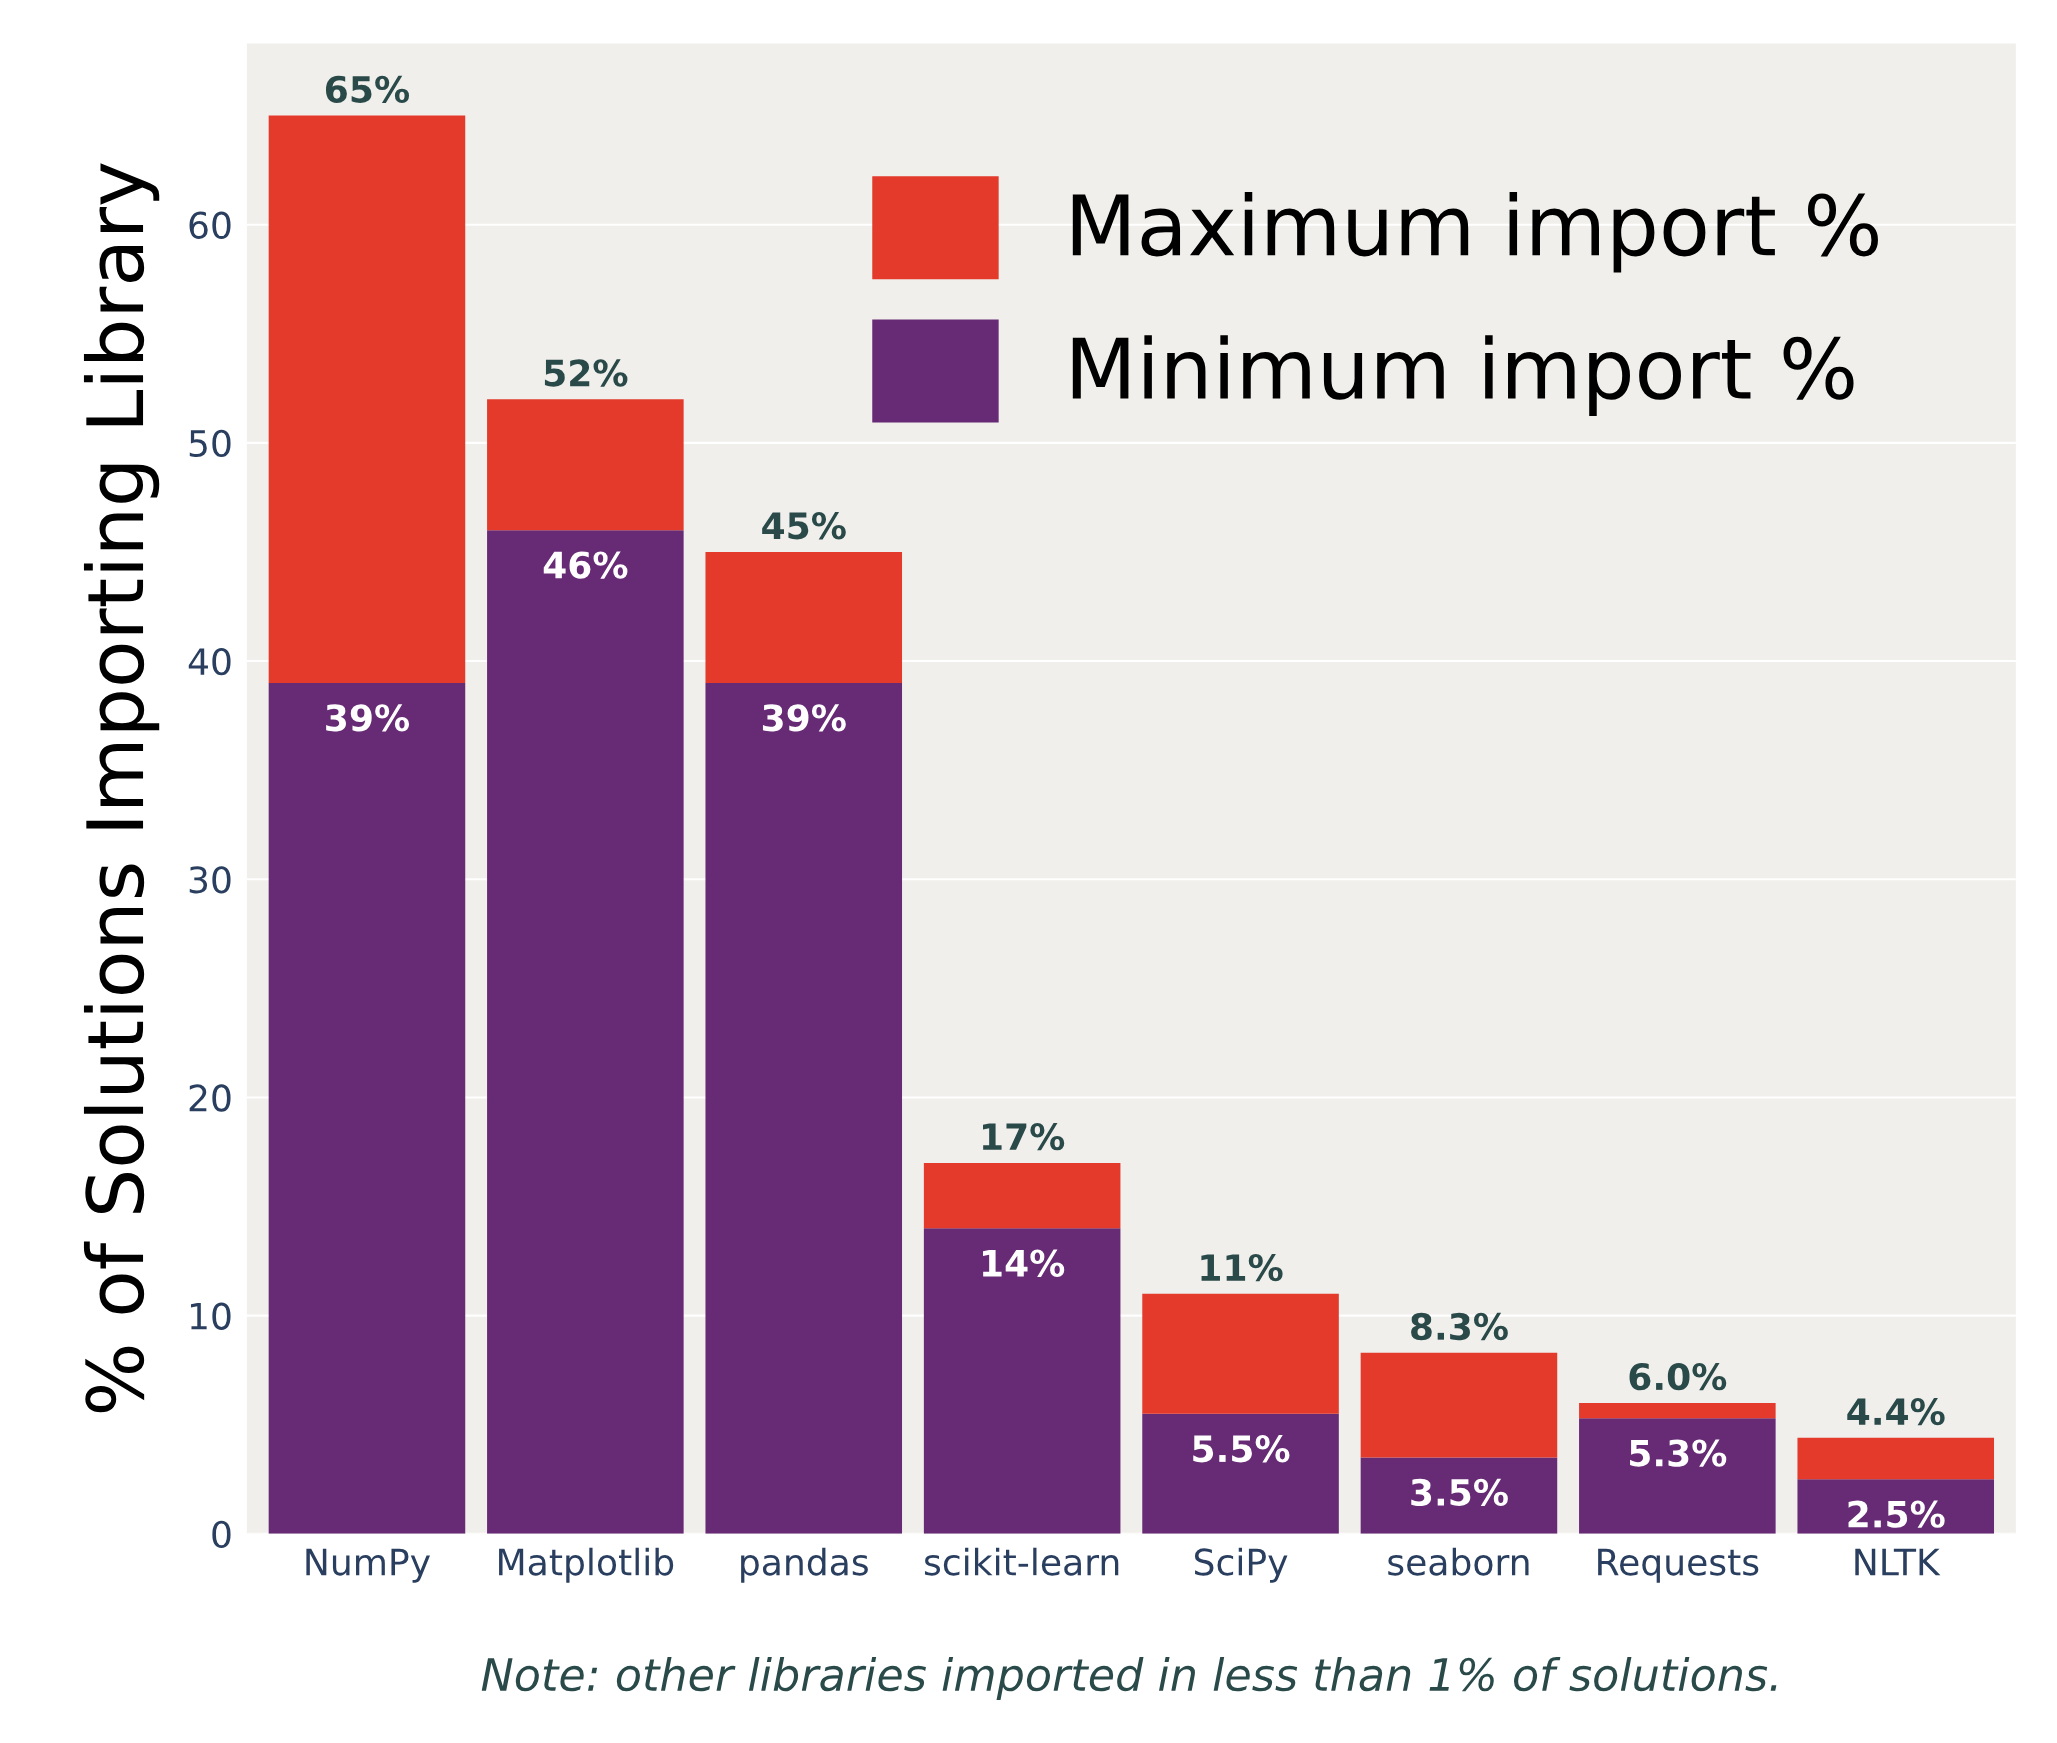 Image resolution: width=2057 pixels, height=1743 pixels. What do you see at coordinates (1024, 1137) in the screenshot?
I see `total-label: 17%` at bounding box center [1024, 1137].